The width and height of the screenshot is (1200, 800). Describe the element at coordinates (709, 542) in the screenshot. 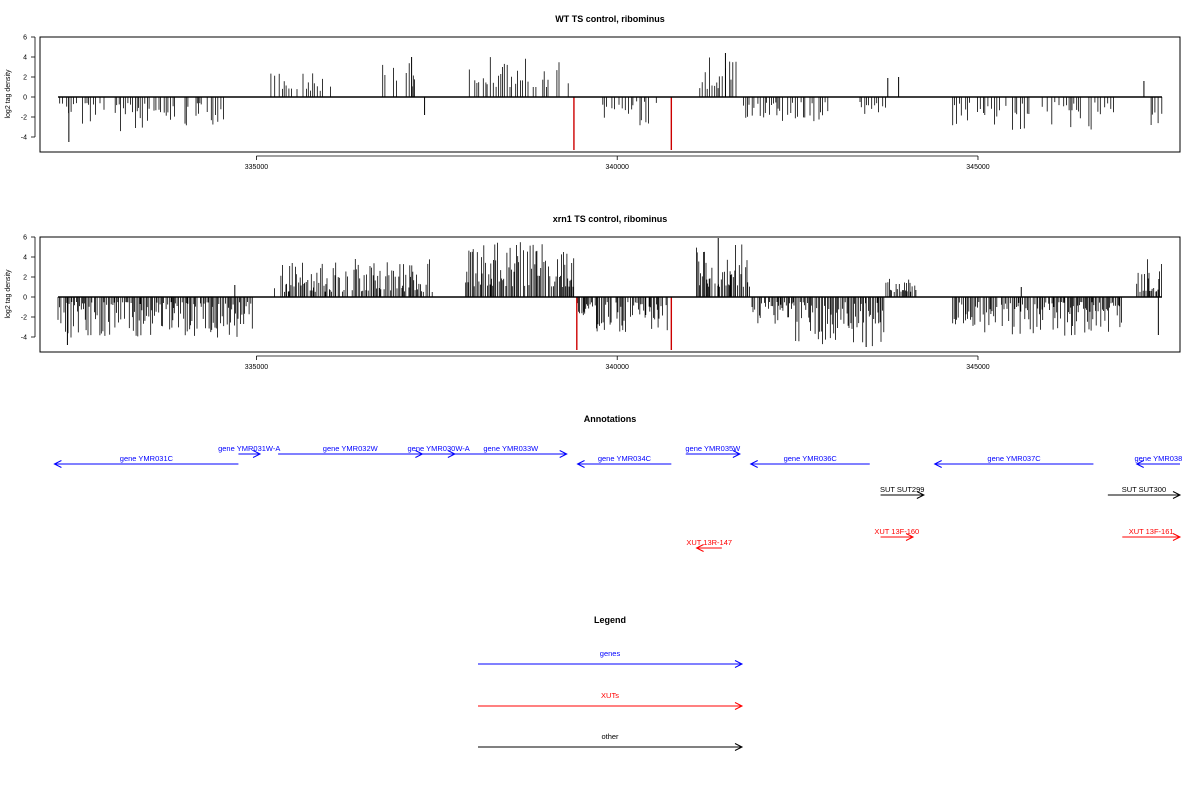

I see `annotation-label-xut: XUT 13R-147` at that location.